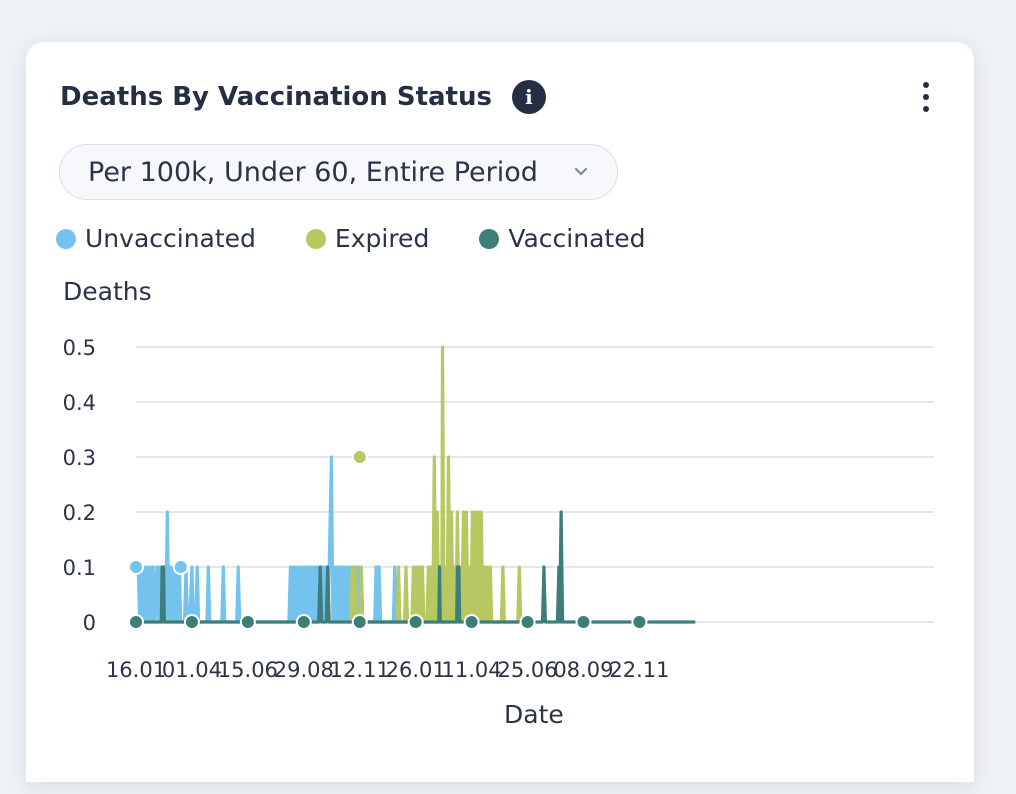 The image size is (1016, 794). What do you see at coordinates (248, 670) in the screenshot?
I see `x-tick-label: 15.06` at bounding box center [248, 670].